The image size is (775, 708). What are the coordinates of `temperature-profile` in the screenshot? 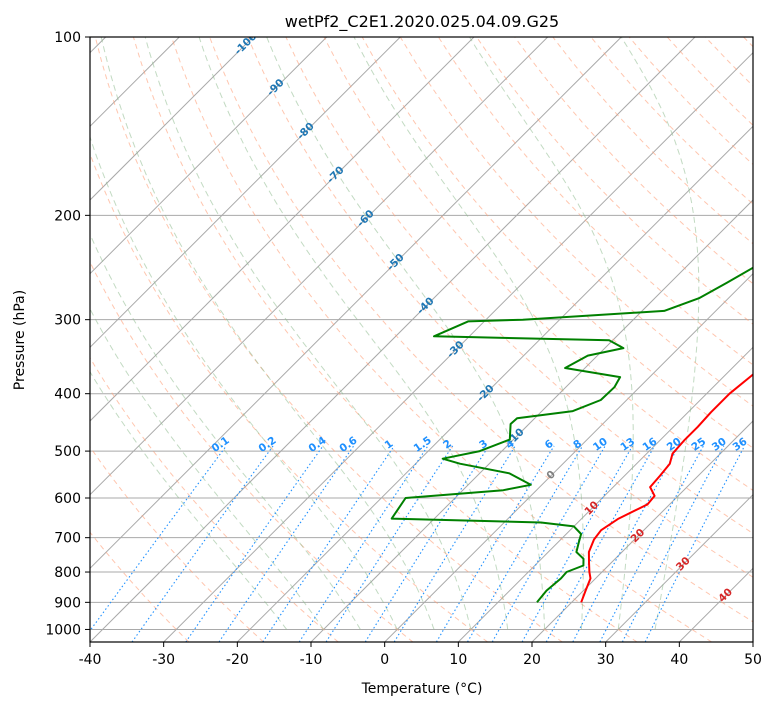 It's located at (666, 488).